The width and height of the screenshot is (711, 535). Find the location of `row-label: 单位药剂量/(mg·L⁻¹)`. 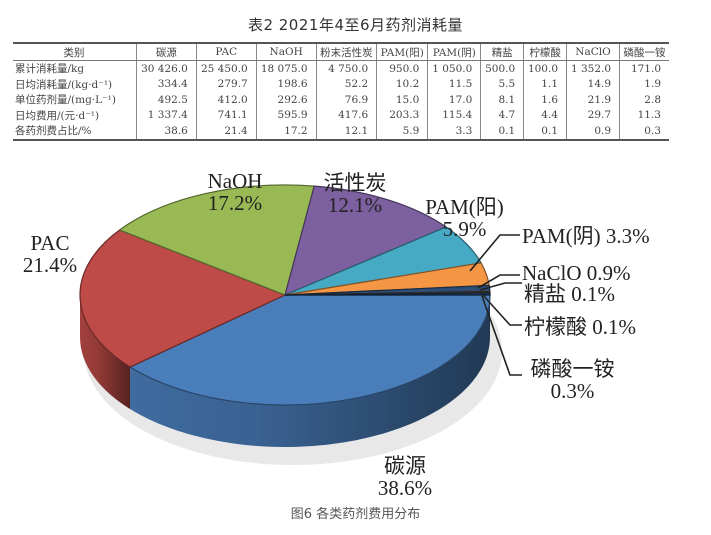

row-label: 单位药剂量/(mg·L⁻¹) is located at coordinates (65, 100).